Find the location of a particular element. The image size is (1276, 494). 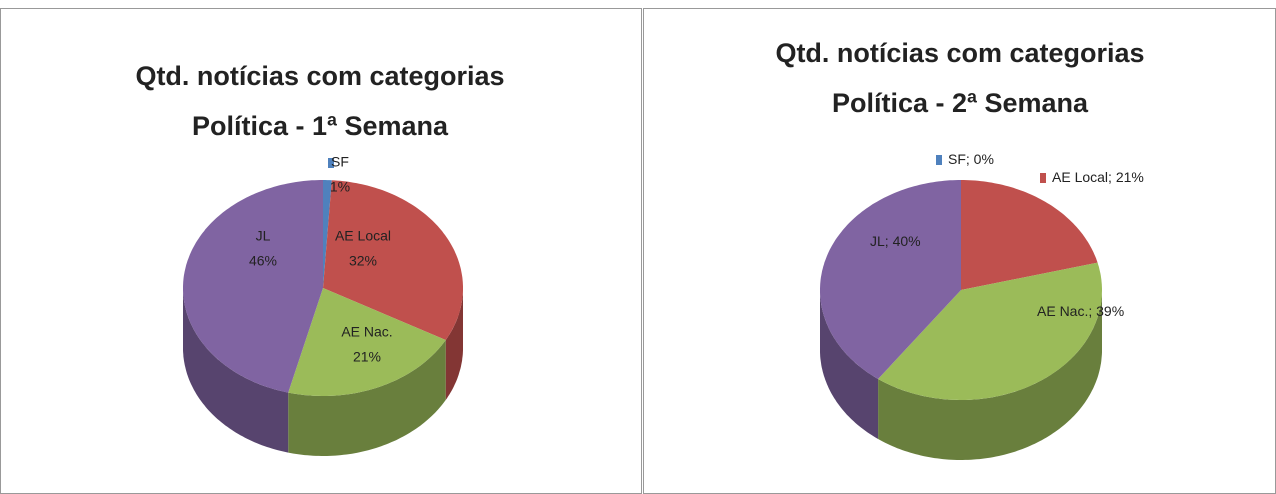

data-label-value: 40% is located at coordinates (907, 241).